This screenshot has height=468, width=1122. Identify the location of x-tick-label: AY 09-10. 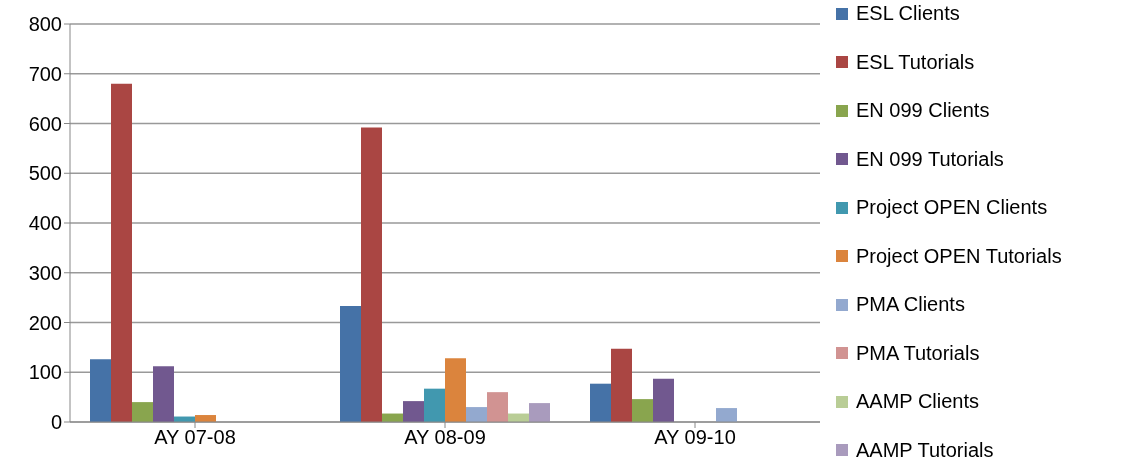
(695, 437).